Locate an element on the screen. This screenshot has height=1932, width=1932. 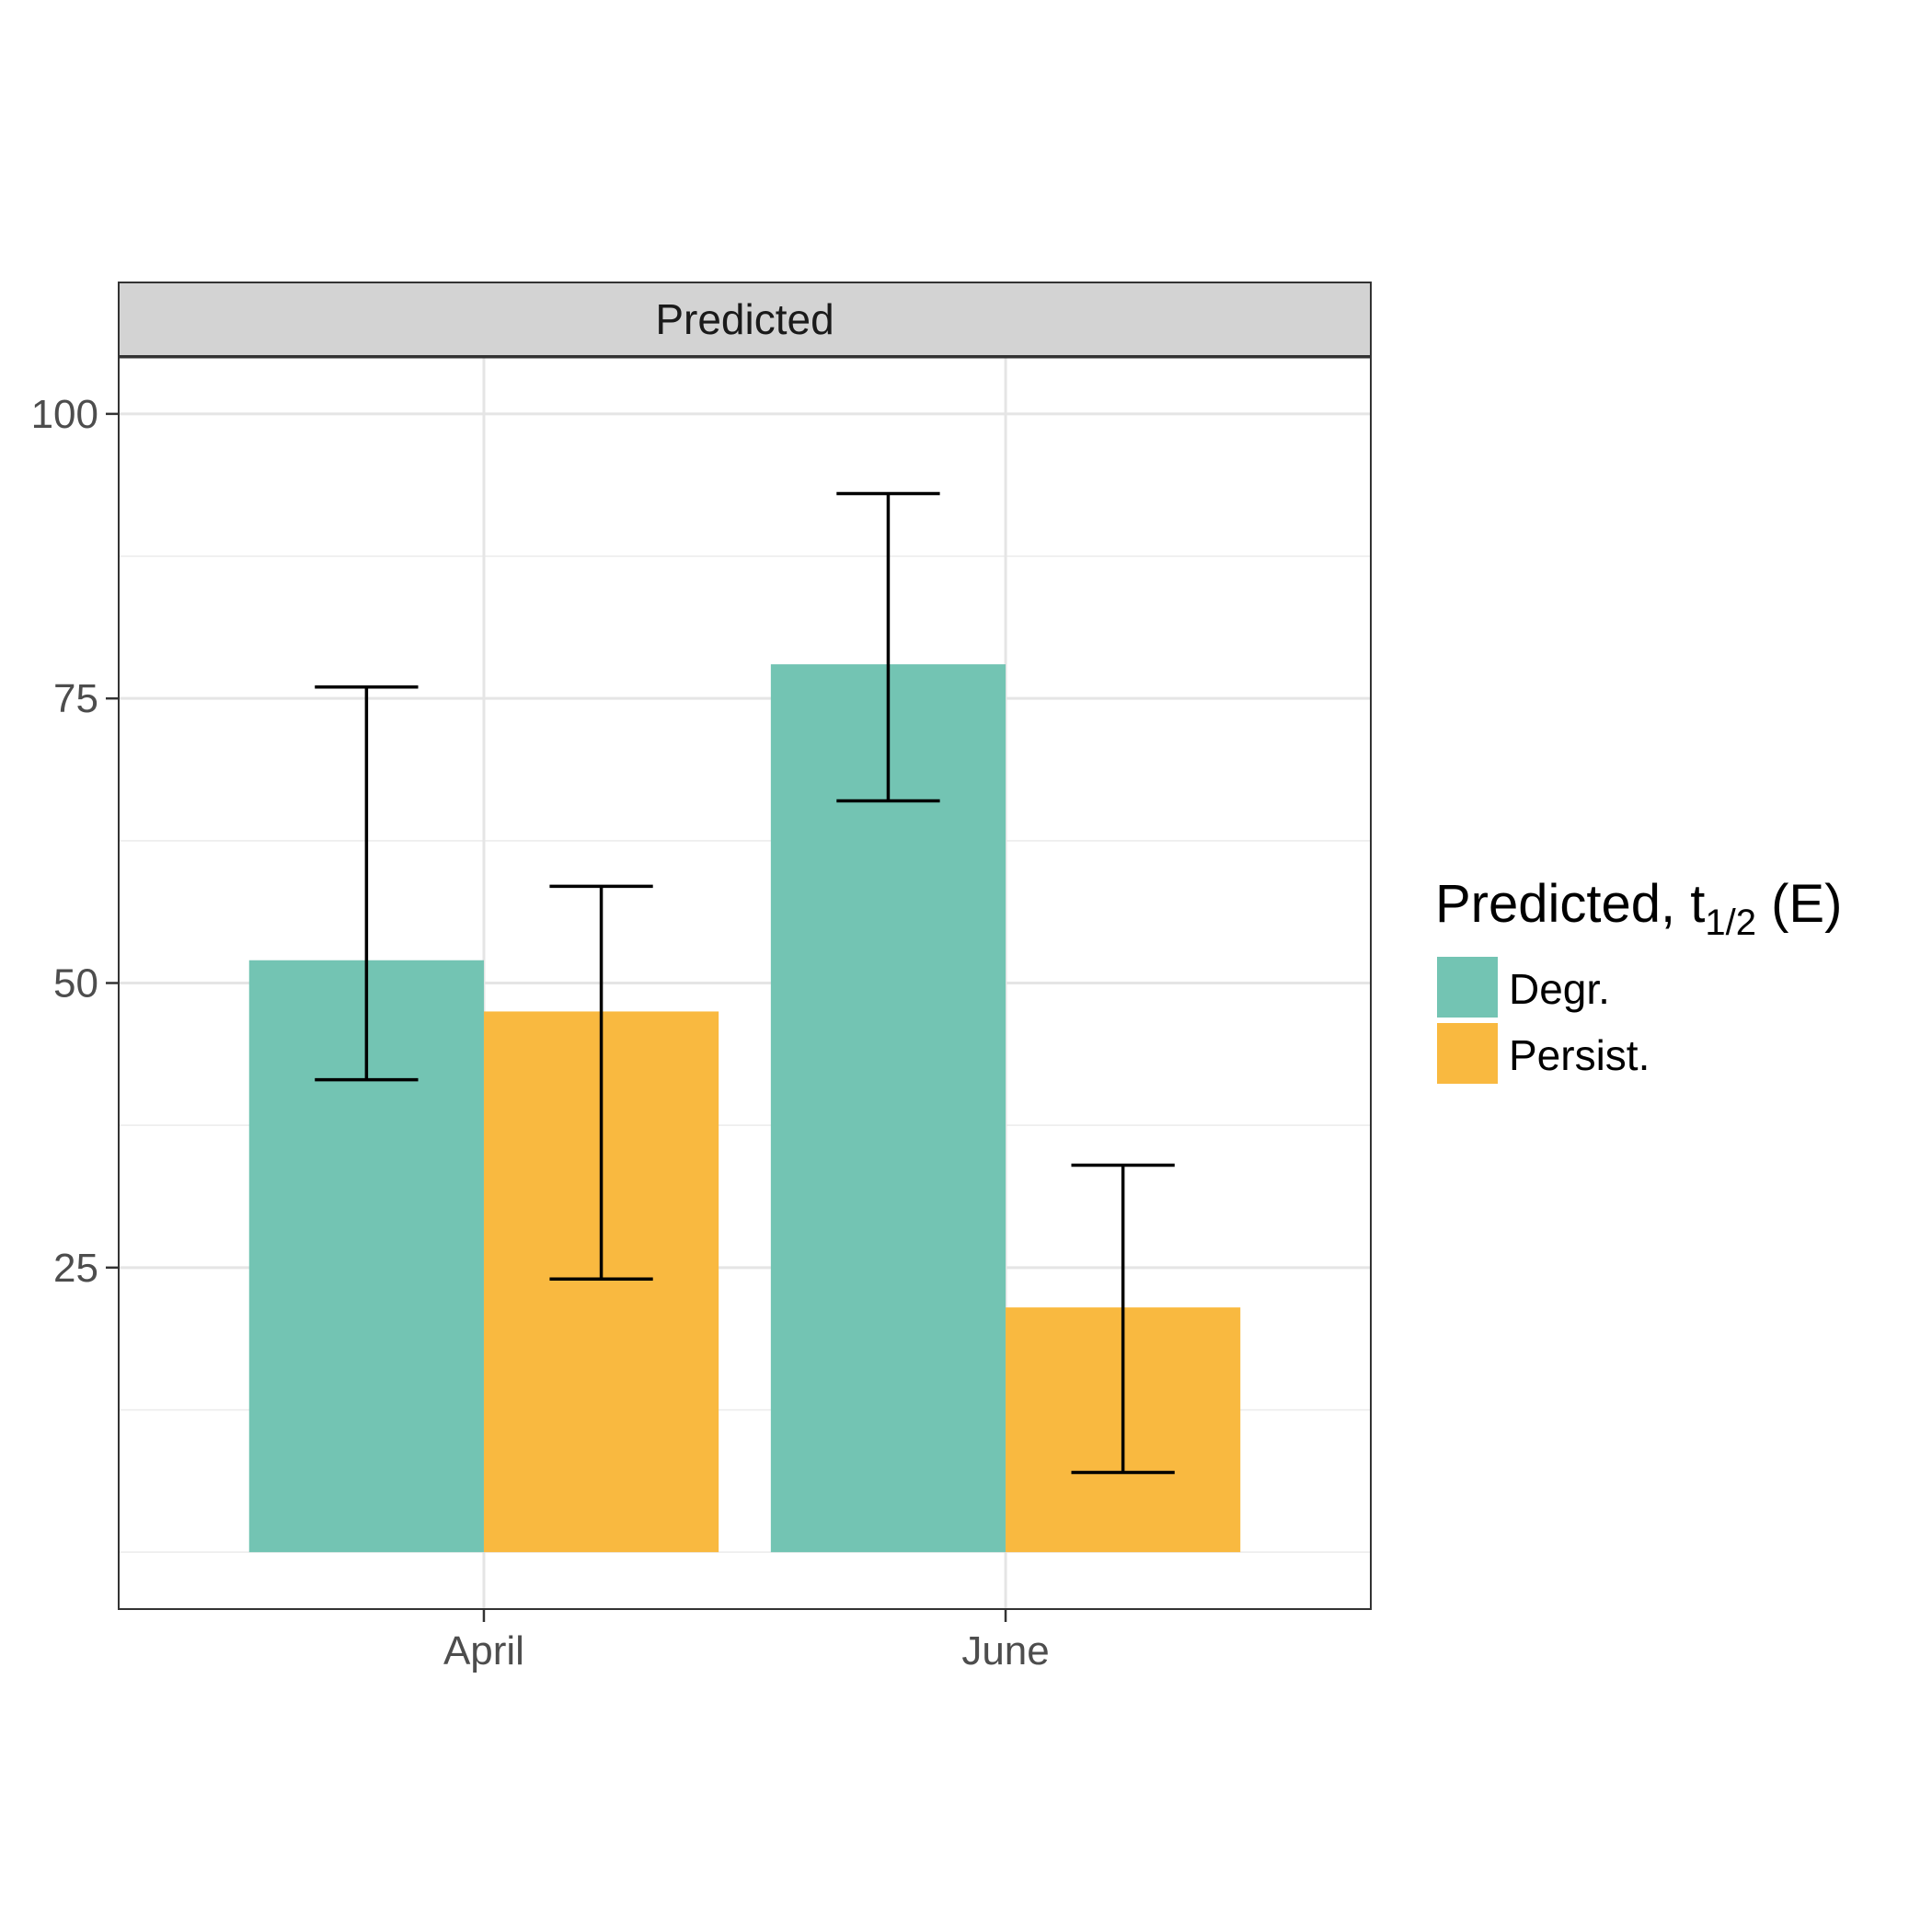
legend-key-degr is located at coordinates (1467, 987).